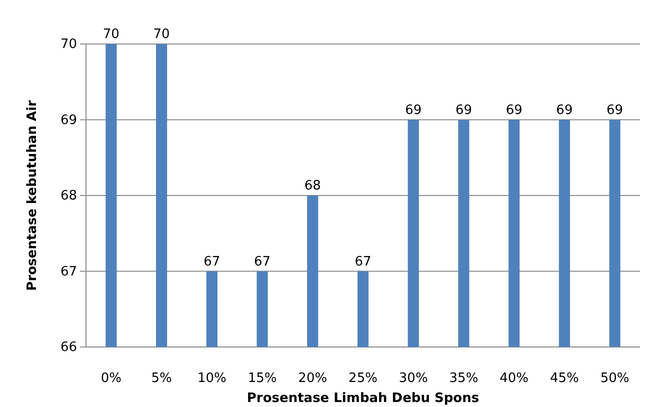  I want to click on x-tick-label: 30%, so click(413, 378).